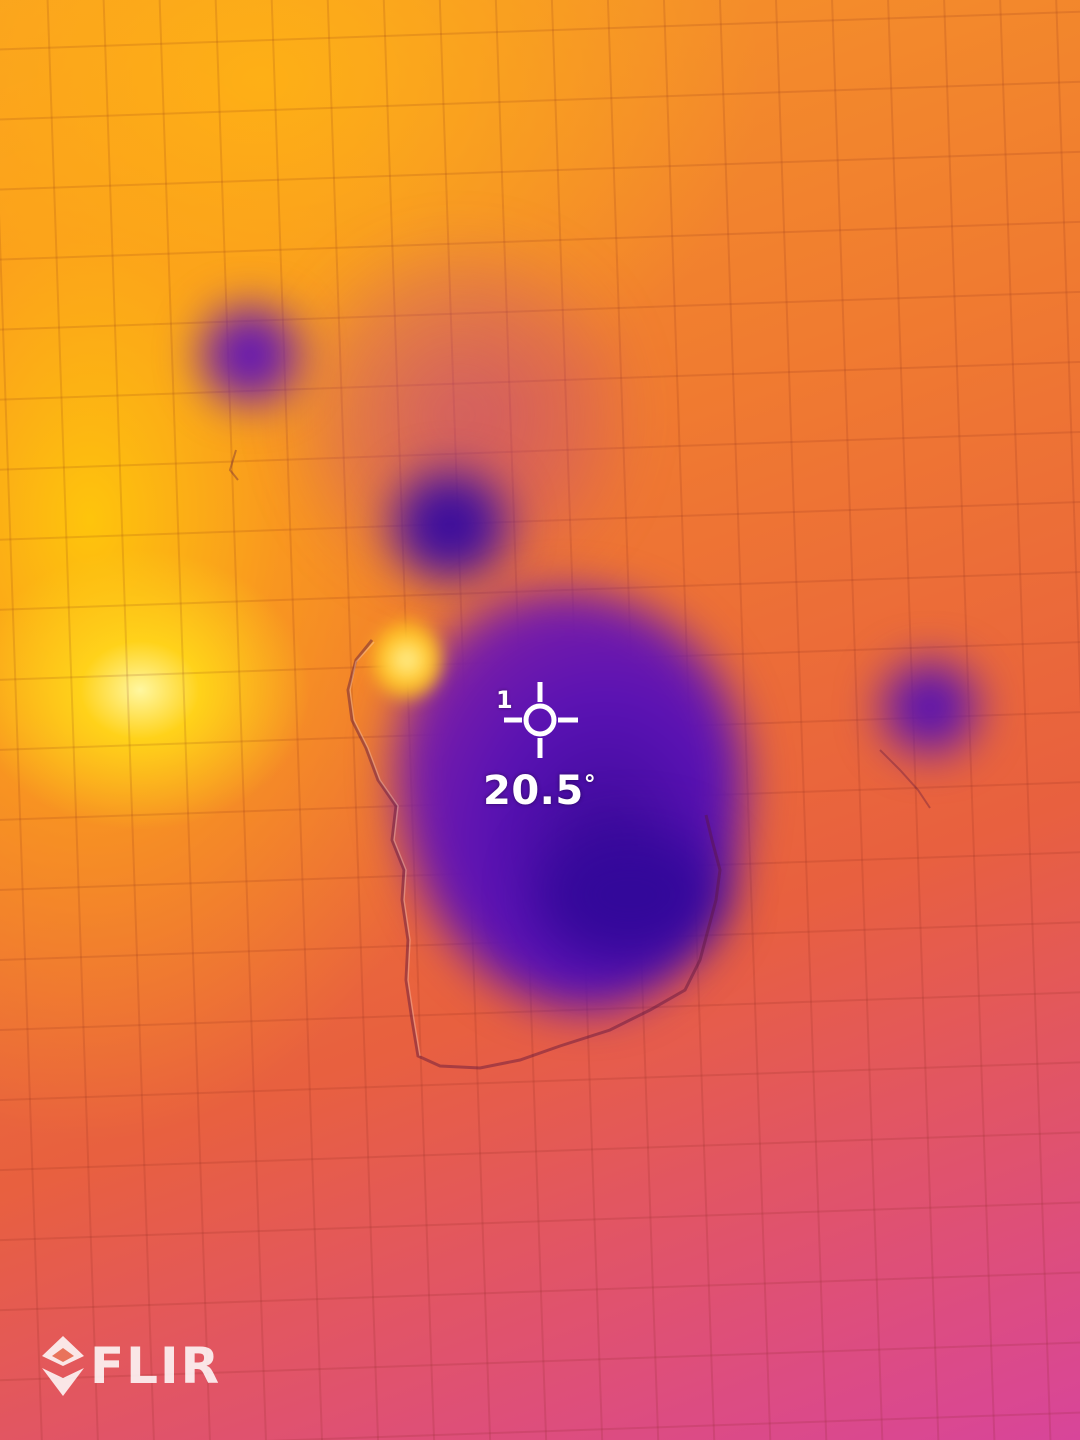 This screenshot has height=1440, width=1080. What do you see at coordinates (156, 1366) in the screenshot?
I see `flir-logo-text: FLIR` at bounding box center [156, 1366].